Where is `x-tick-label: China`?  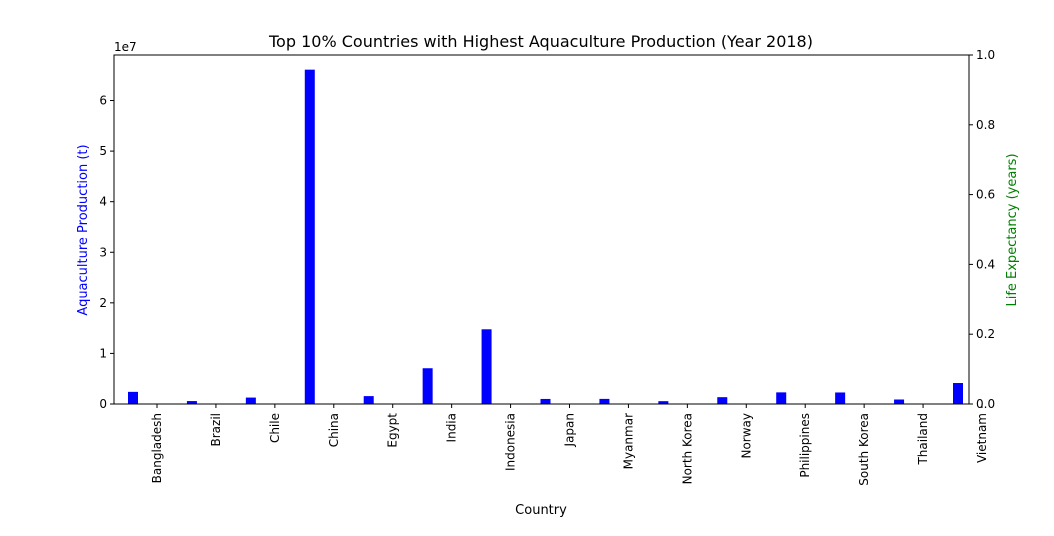 x-tick-label: China is located at coordinates (334, 430).